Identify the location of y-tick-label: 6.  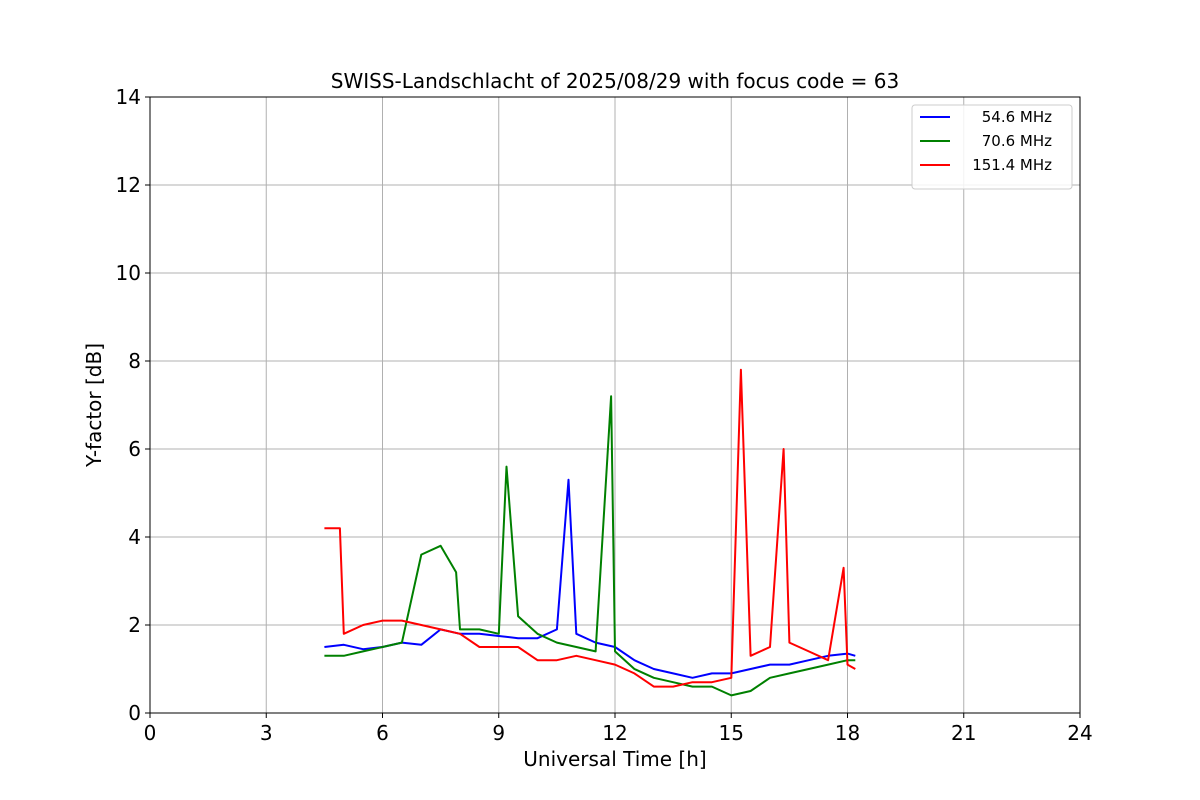
(134, 449).